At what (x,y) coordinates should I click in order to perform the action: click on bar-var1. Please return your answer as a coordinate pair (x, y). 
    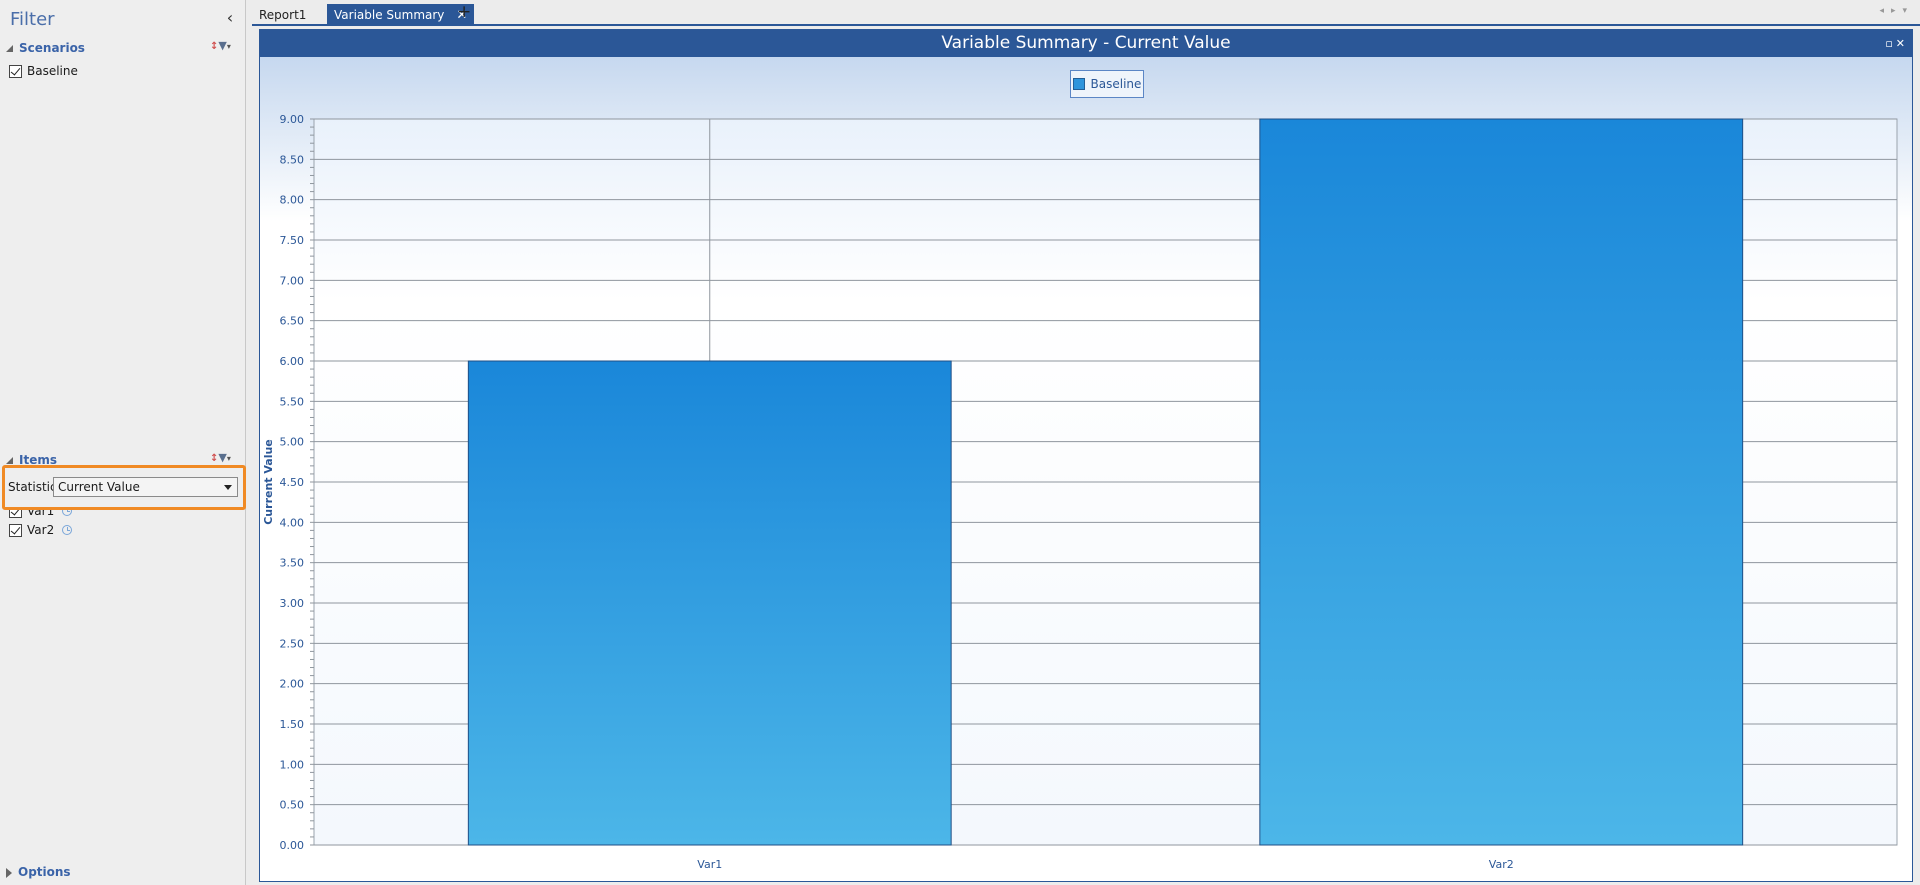
    Looking at the image, I should click on (709, 603).